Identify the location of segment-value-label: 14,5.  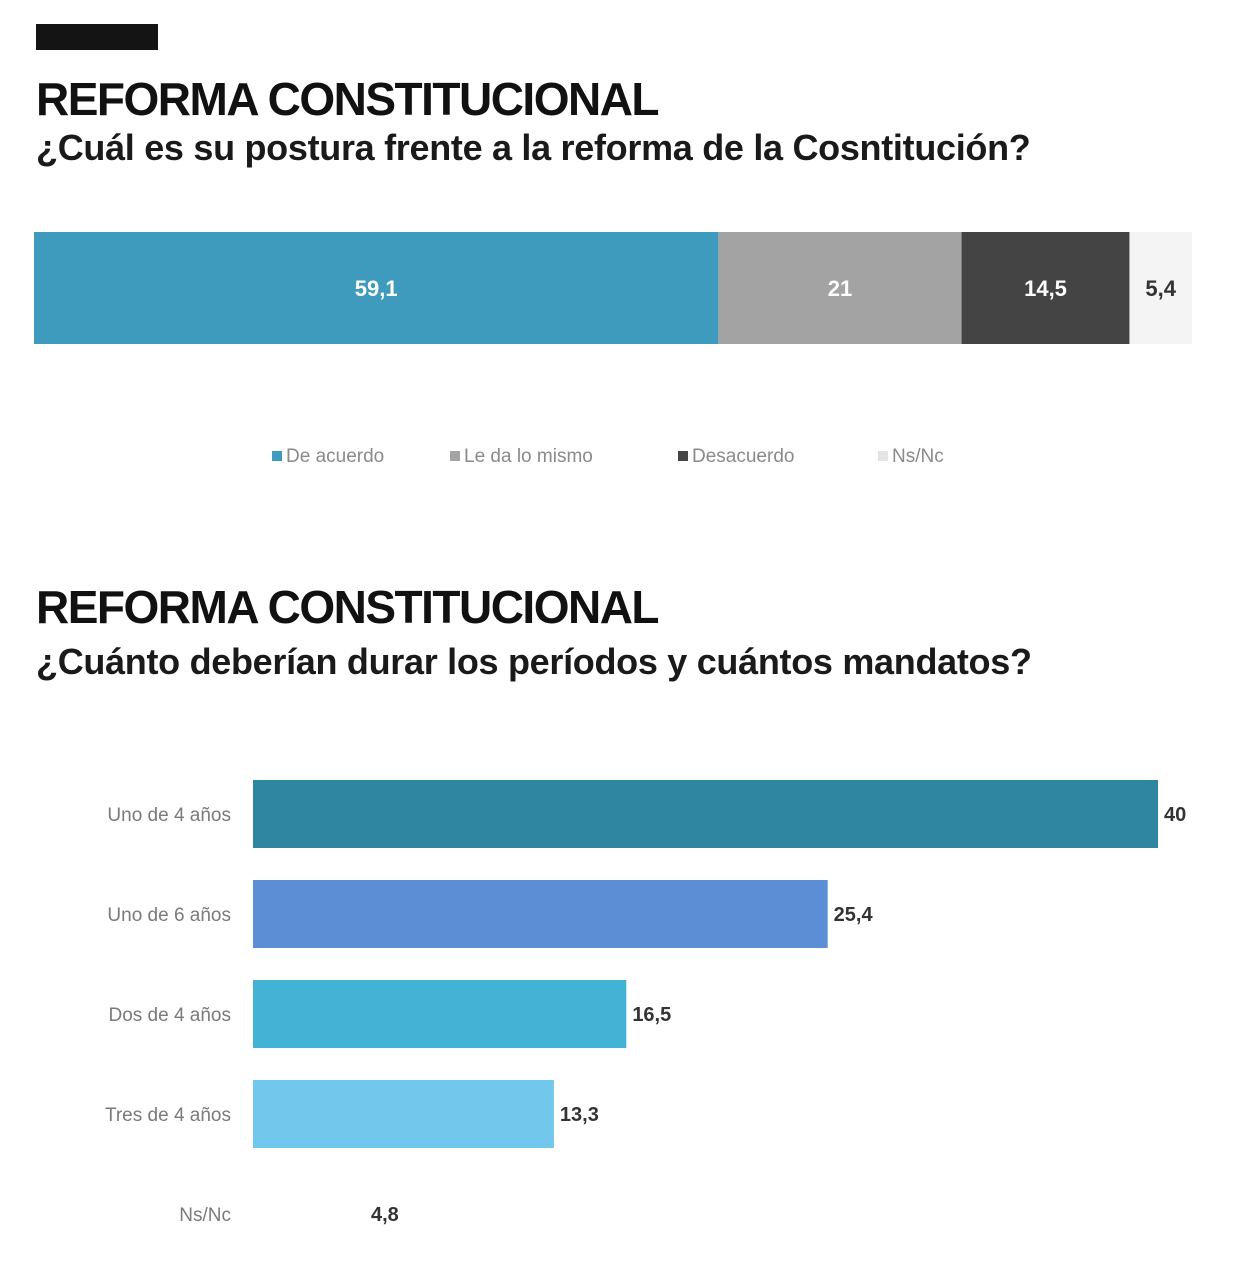
(1045, 288).